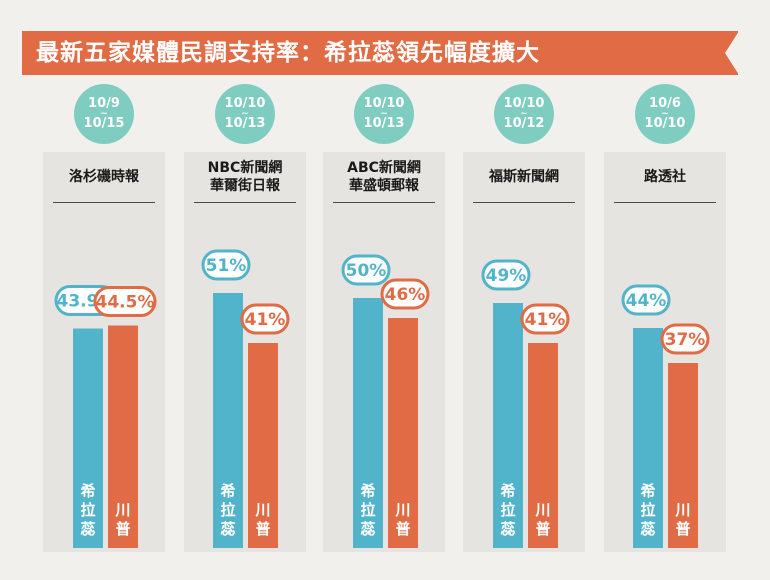  I want to click on poll-source-line: 洛杉磯時報, so click(104, 177).